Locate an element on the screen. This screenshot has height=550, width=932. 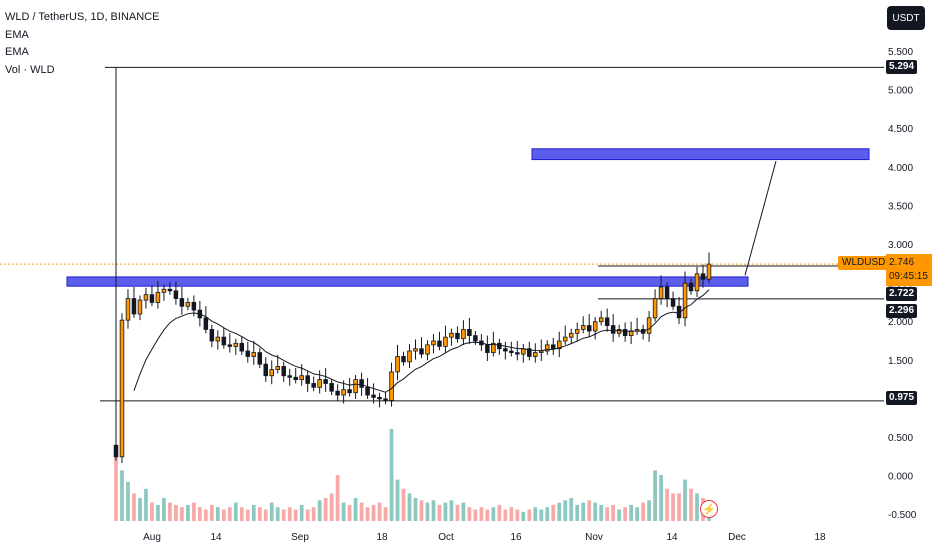
symbol-tag: WLDUSDT is located at coordinates (867, 263).